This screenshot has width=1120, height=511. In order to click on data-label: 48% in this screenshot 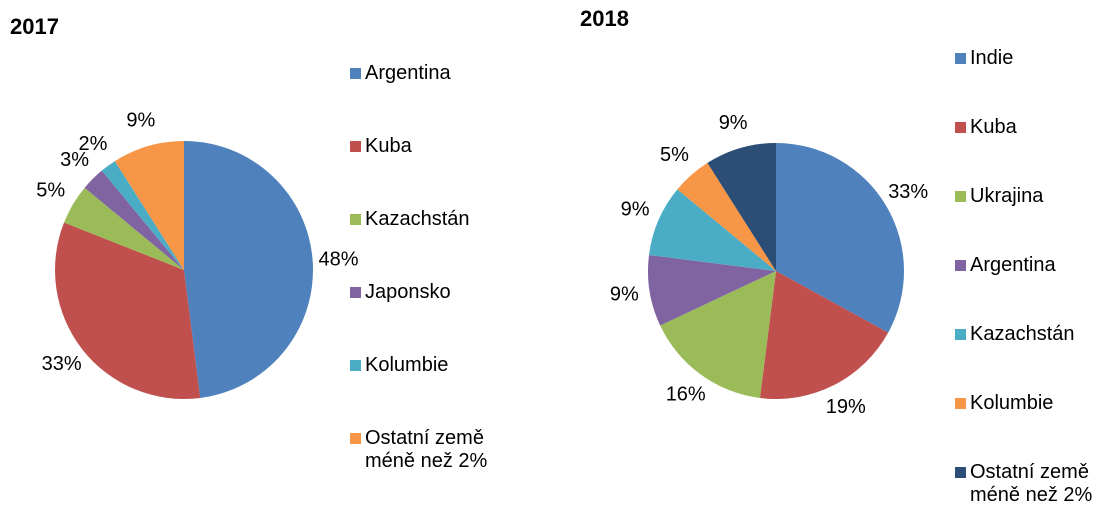, I will do `click(338, 260)`.